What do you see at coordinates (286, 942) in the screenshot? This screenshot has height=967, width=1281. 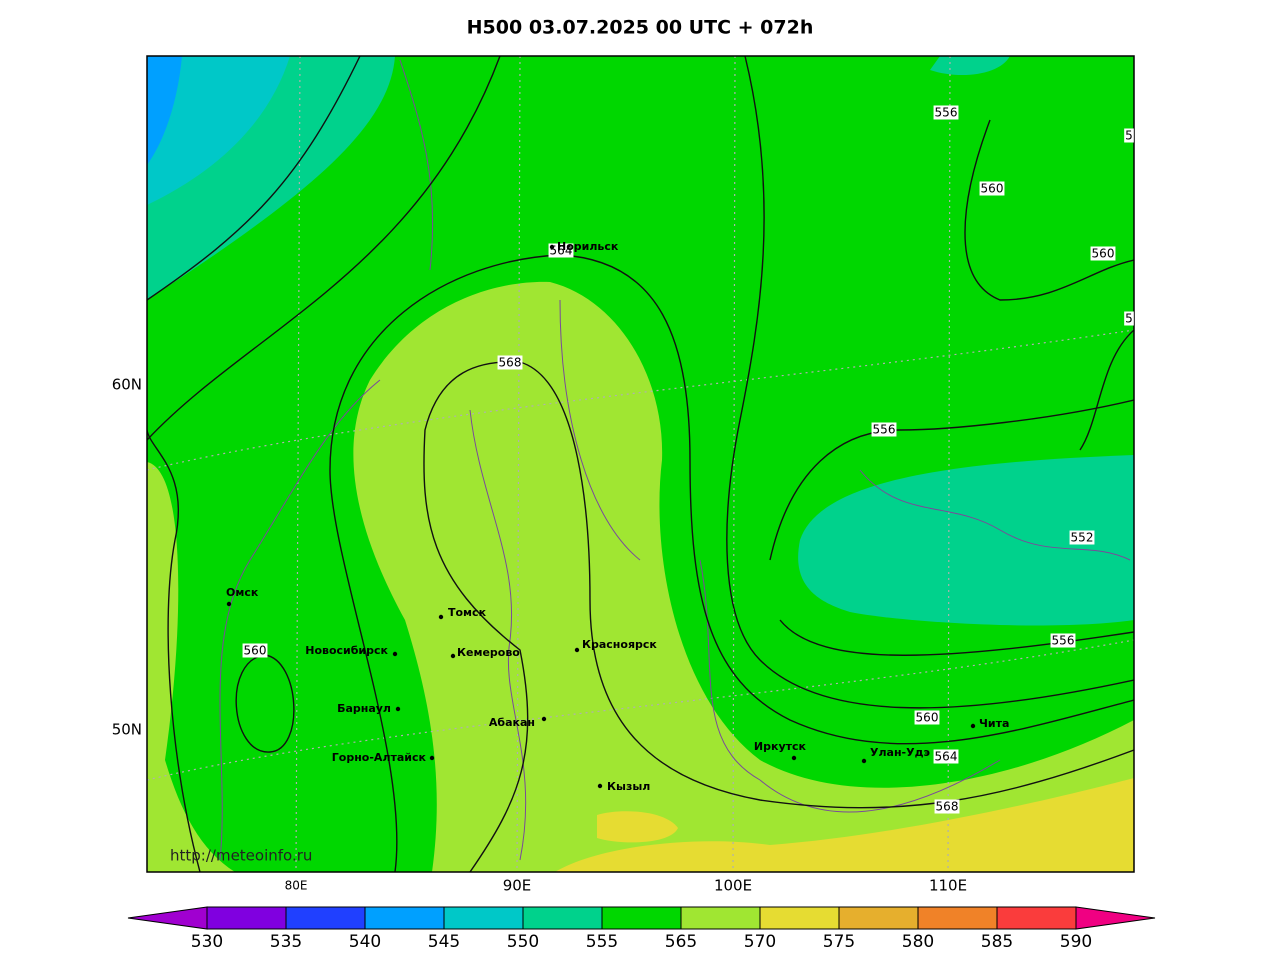 I see `colorbar-label: 535` at bounding box center [286, 942].